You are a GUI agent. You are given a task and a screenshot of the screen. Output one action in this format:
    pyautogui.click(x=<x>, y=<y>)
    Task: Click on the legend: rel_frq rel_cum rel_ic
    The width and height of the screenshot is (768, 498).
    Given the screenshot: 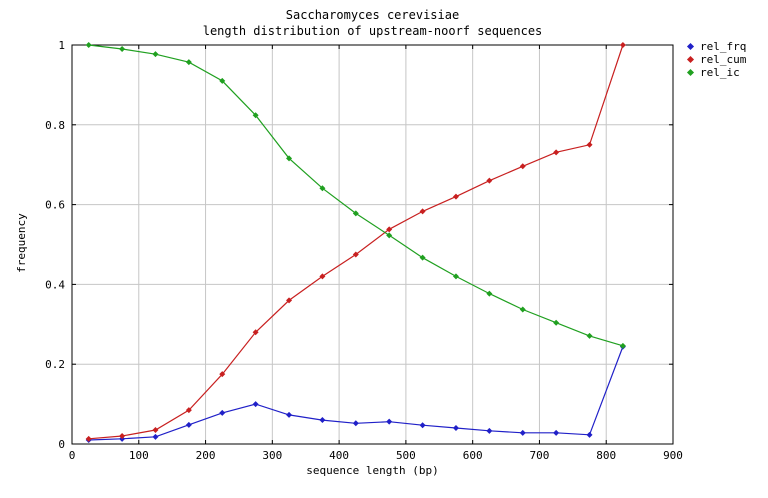 What is the action you would take?
    pyautogui.click(x=716, y=59)
    